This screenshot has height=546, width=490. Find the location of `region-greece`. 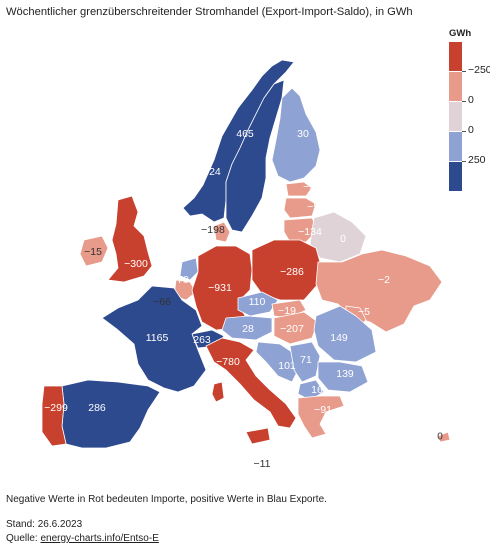

region-greece is located at coordinates (321, 417).